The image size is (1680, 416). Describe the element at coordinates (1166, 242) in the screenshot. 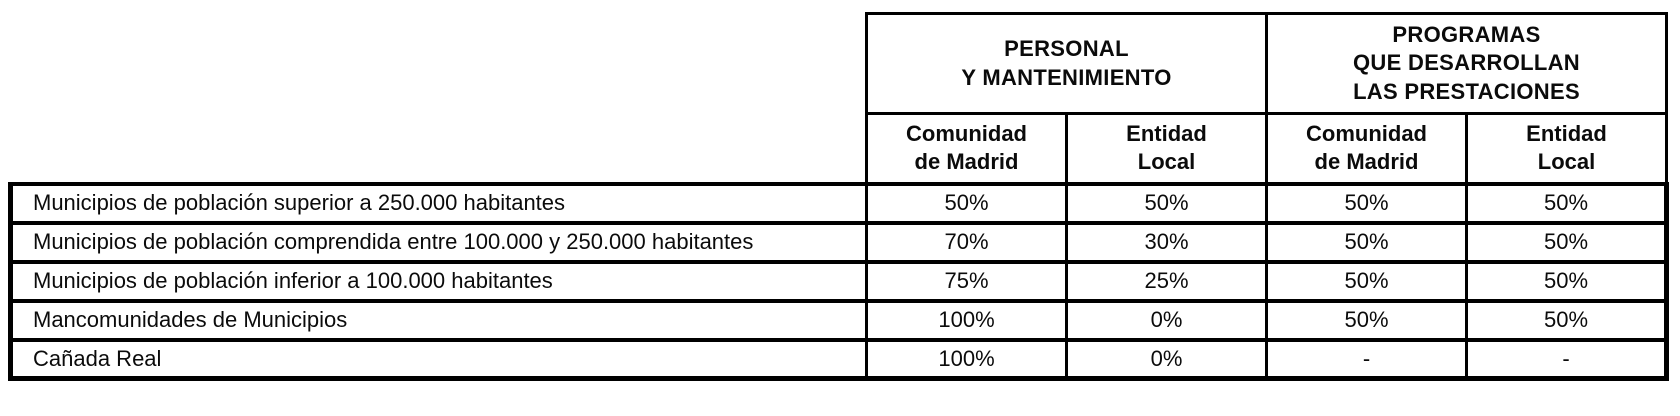

I see `value-cell: 30%` at that location.